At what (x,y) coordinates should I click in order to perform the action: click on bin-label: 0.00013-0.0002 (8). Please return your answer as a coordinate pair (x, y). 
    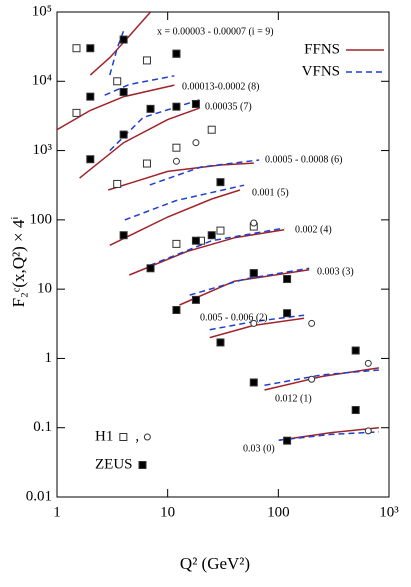
    Looking at the image, I should click on (221, 86).